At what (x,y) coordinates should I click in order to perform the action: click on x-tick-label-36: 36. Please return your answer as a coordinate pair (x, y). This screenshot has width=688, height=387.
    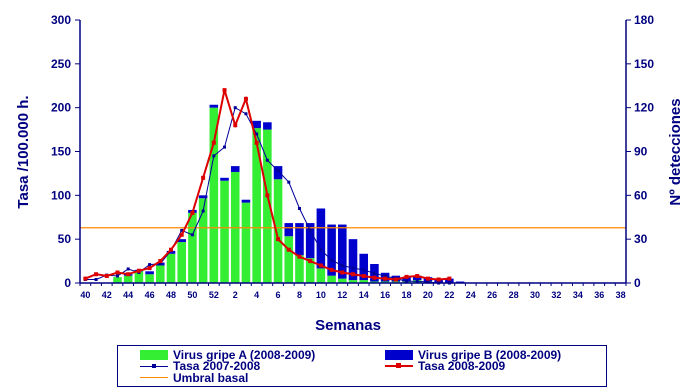
    Looking at the image, I should click on (599, 295).